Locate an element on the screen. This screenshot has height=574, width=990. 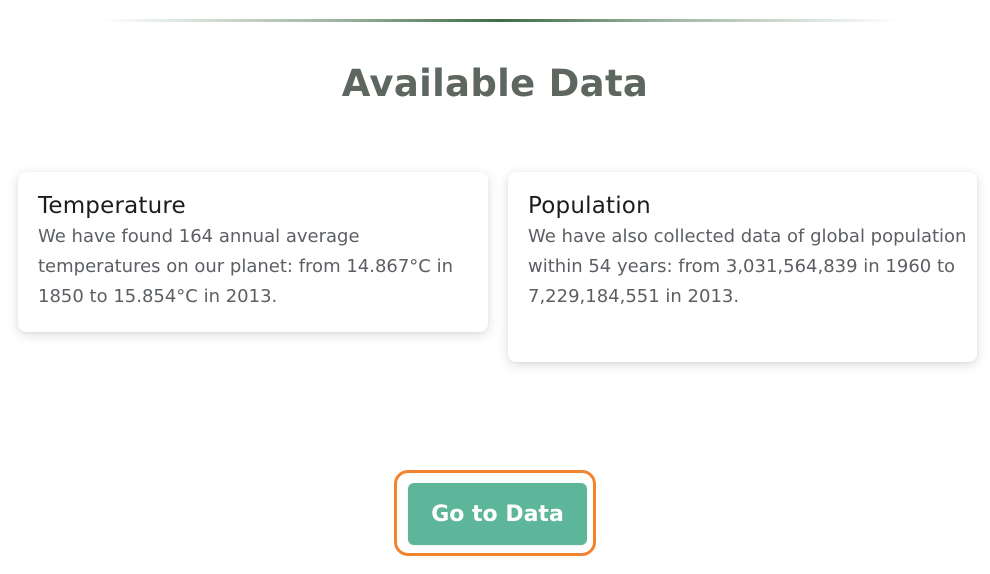
temperature-card-title: Temperature is located at coordinates (112, 206).